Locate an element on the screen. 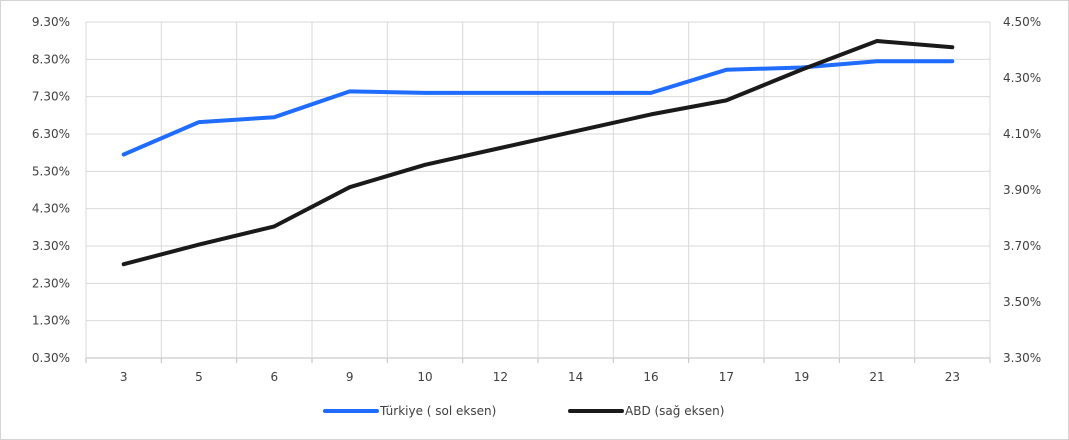  x-tick-label: 23 is located at coordinates (952, 377).